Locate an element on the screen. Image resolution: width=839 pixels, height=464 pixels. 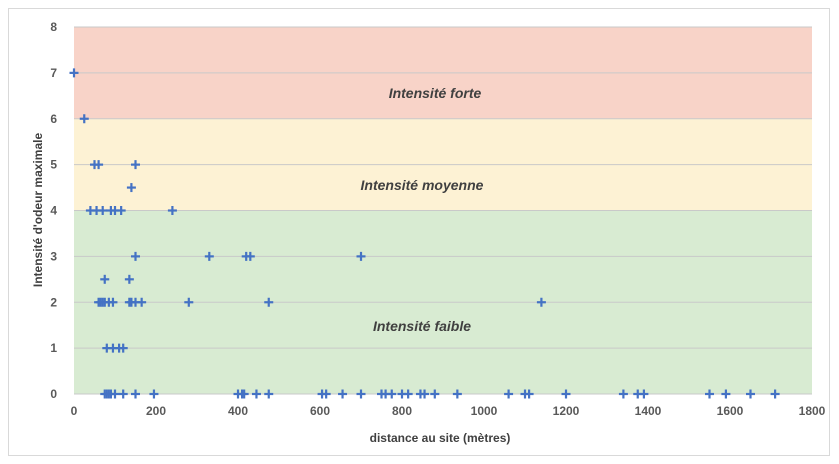
x-tick-label: 400 is located at coordinates (238, 411).